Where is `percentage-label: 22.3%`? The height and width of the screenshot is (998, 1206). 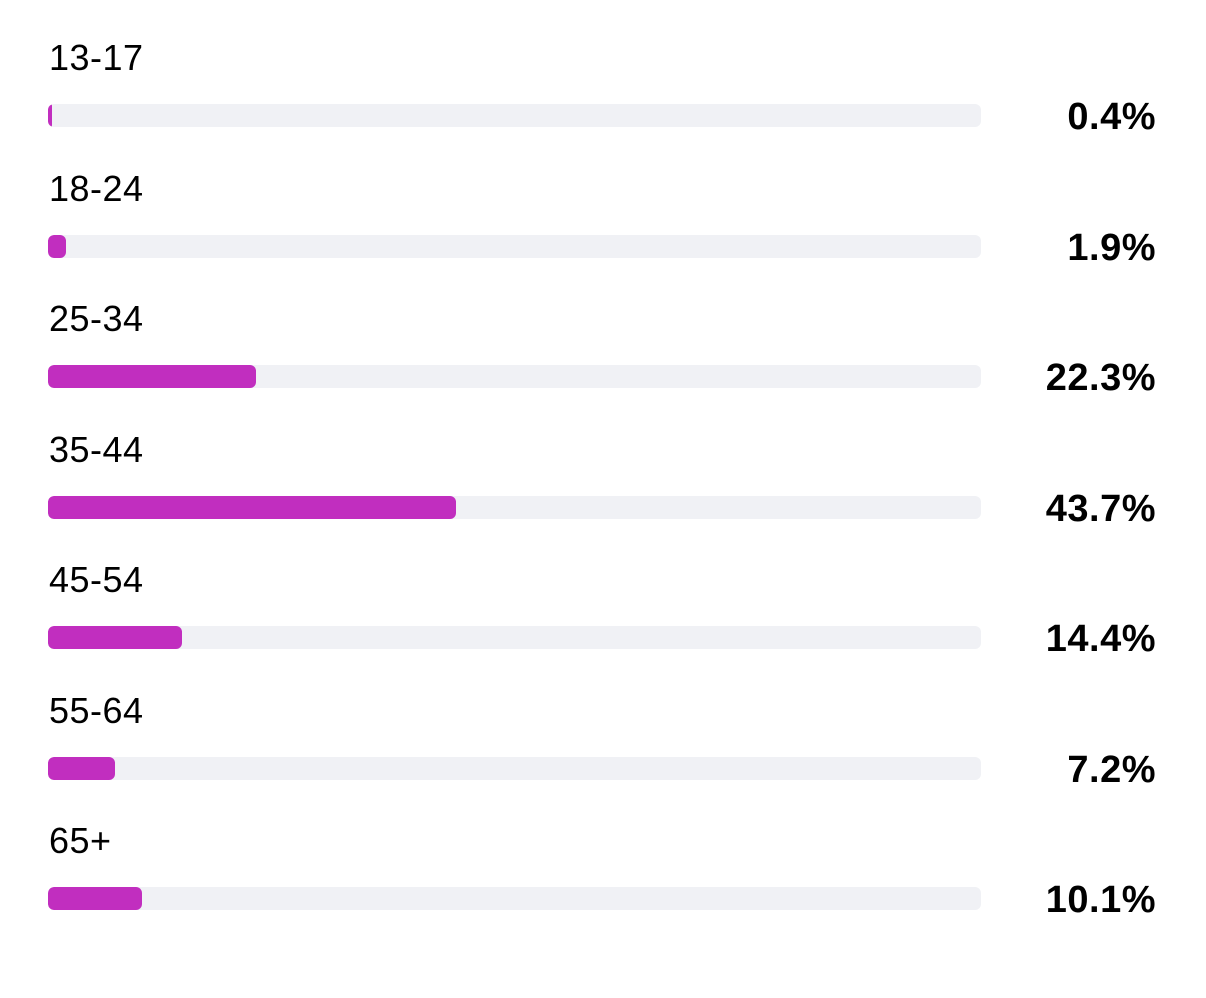
percentage-label: 22.3% is located at coordinates (1100, 378).